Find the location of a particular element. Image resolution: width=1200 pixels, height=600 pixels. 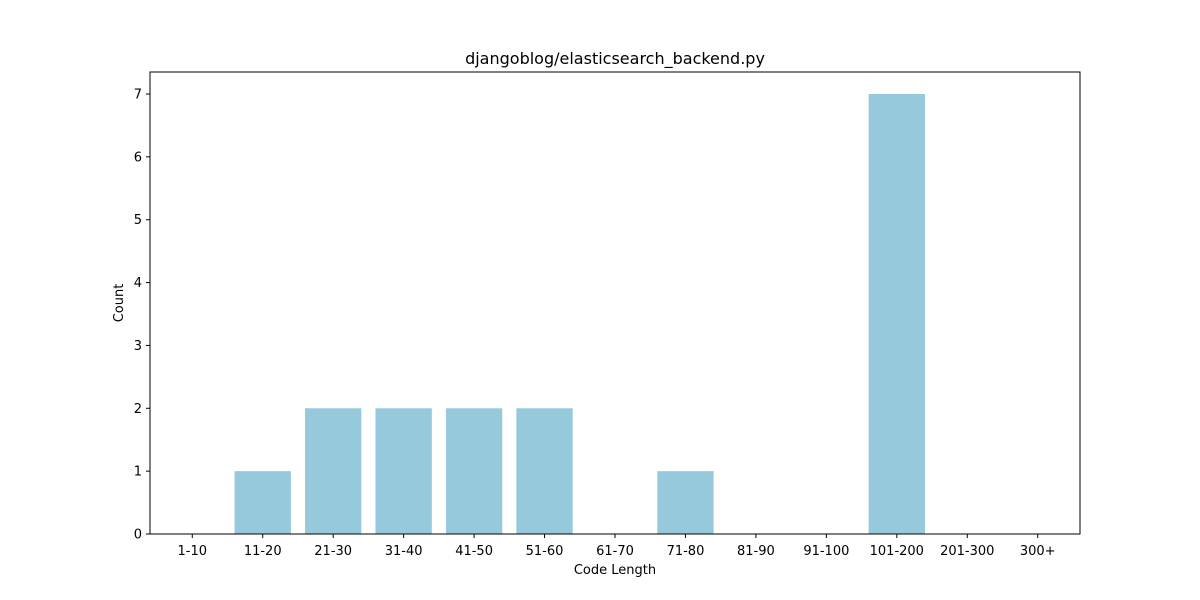

x-tick-label: 101-200 is located at coordinates (897, 551).